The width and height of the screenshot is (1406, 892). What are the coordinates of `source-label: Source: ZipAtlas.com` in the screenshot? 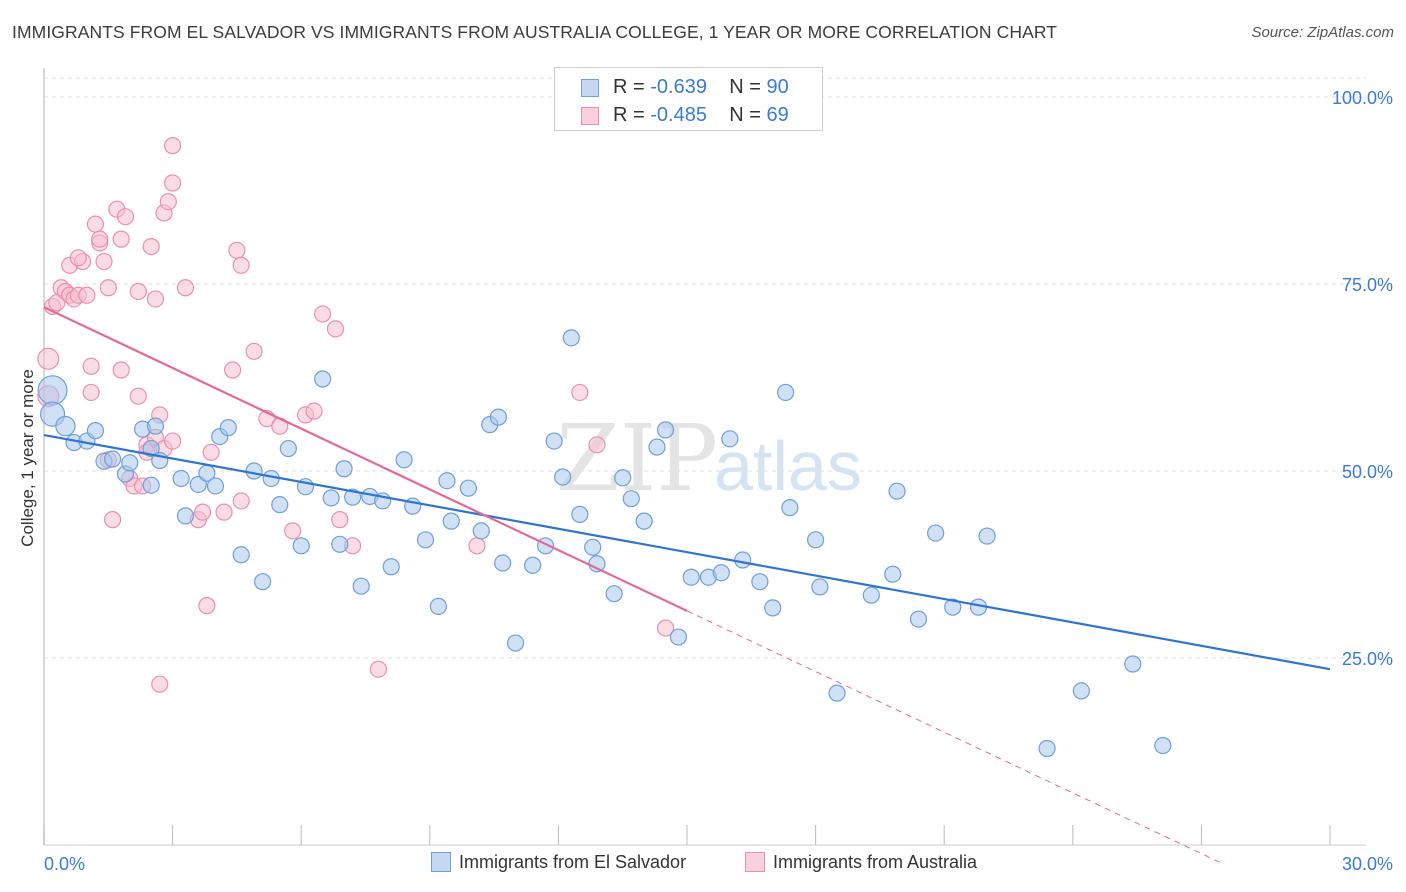 It's located at (1322, 32).